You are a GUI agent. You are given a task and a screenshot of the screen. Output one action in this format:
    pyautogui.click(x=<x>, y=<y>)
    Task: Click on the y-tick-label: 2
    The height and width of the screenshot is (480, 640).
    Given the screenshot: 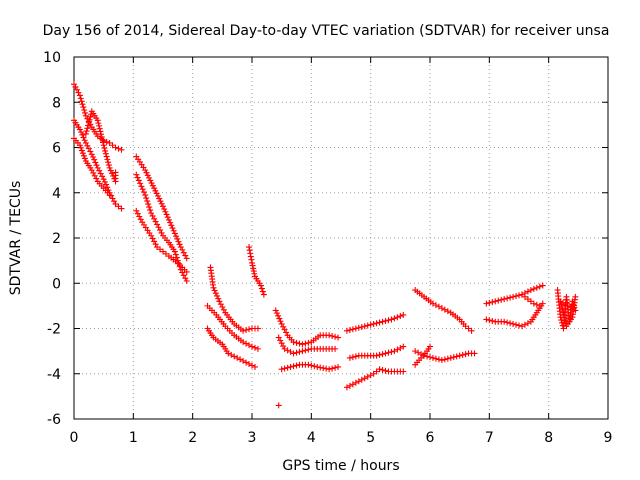 What is the action you would take?
    pyautogui.click(x=56, y=239)
    